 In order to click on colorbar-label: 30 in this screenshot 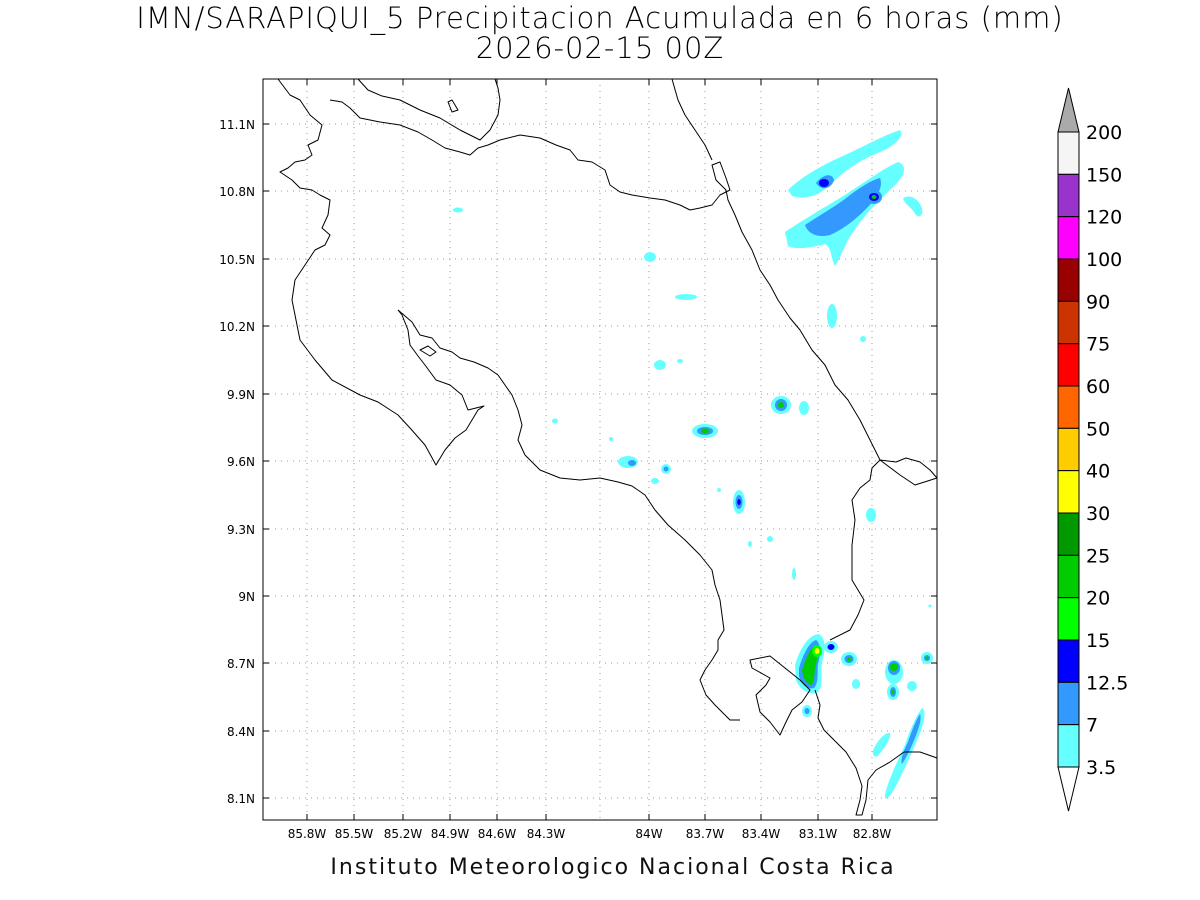, I will do `click(1098, 514)`.